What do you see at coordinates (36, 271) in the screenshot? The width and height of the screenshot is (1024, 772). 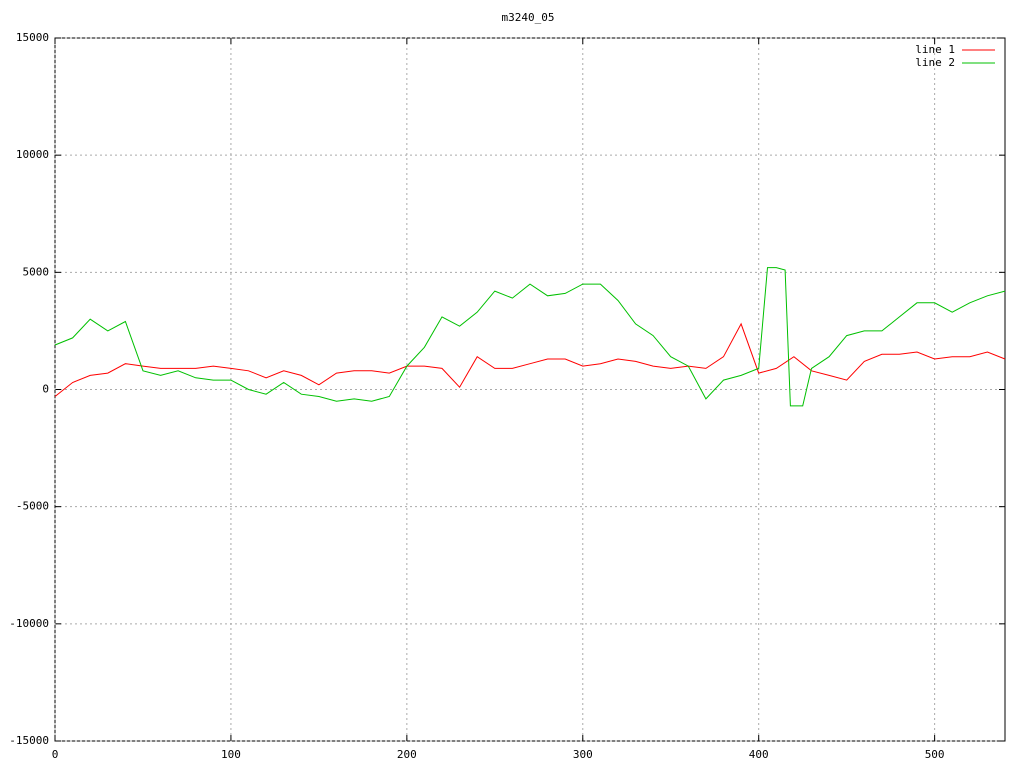 I see `y-tick-label: 5000` at bounding box center [36, 271].